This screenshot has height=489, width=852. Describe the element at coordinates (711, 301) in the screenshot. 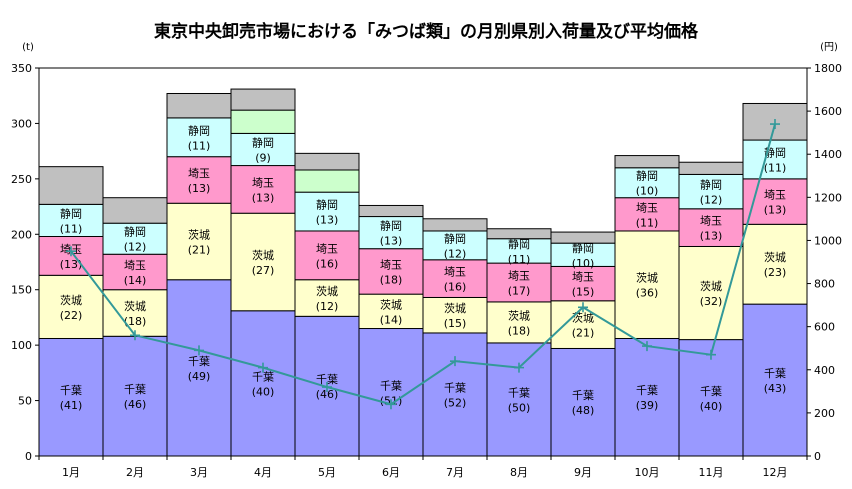

I see `segment-share-label: (32)` at that location.